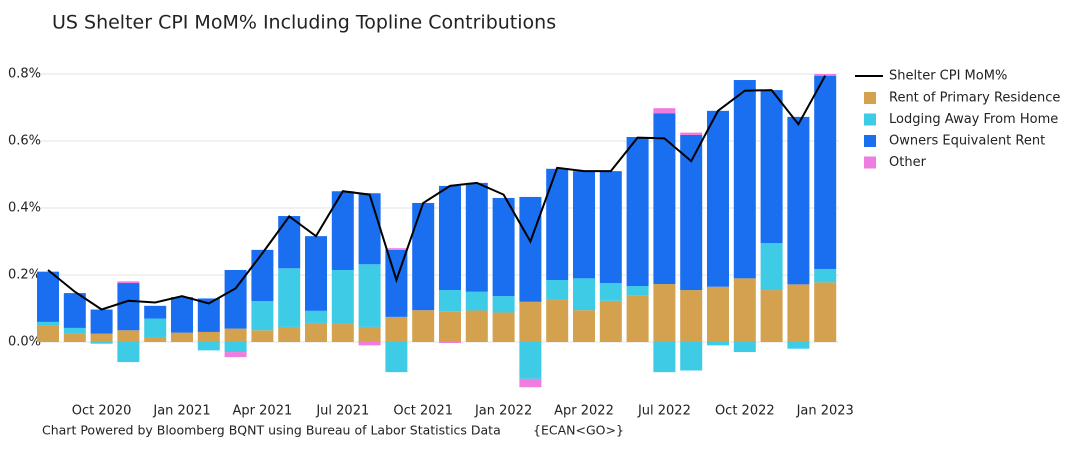  Describe the element at coordinates (24, 208) in the screenshot. I see `y-tick-label: 0.4%` at that location.